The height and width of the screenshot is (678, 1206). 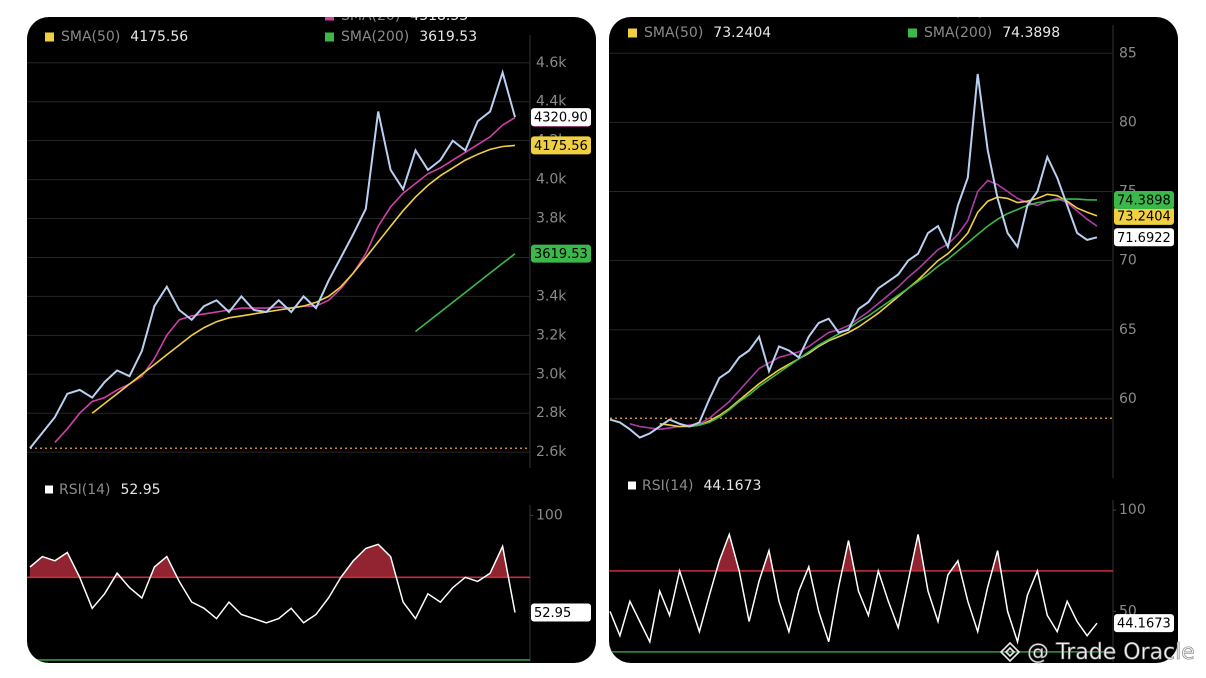 I want to click on watermark-icon, so click(x=1010, y=652).